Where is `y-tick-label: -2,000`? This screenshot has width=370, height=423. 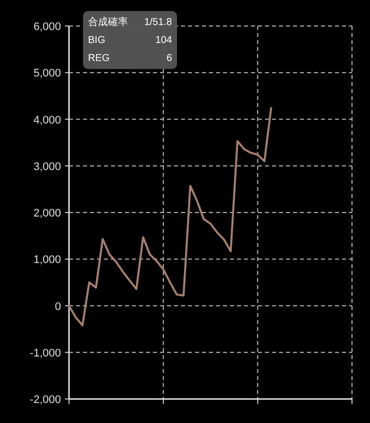 y-tick-label: -2,000 is located at coordinates (45, 400).